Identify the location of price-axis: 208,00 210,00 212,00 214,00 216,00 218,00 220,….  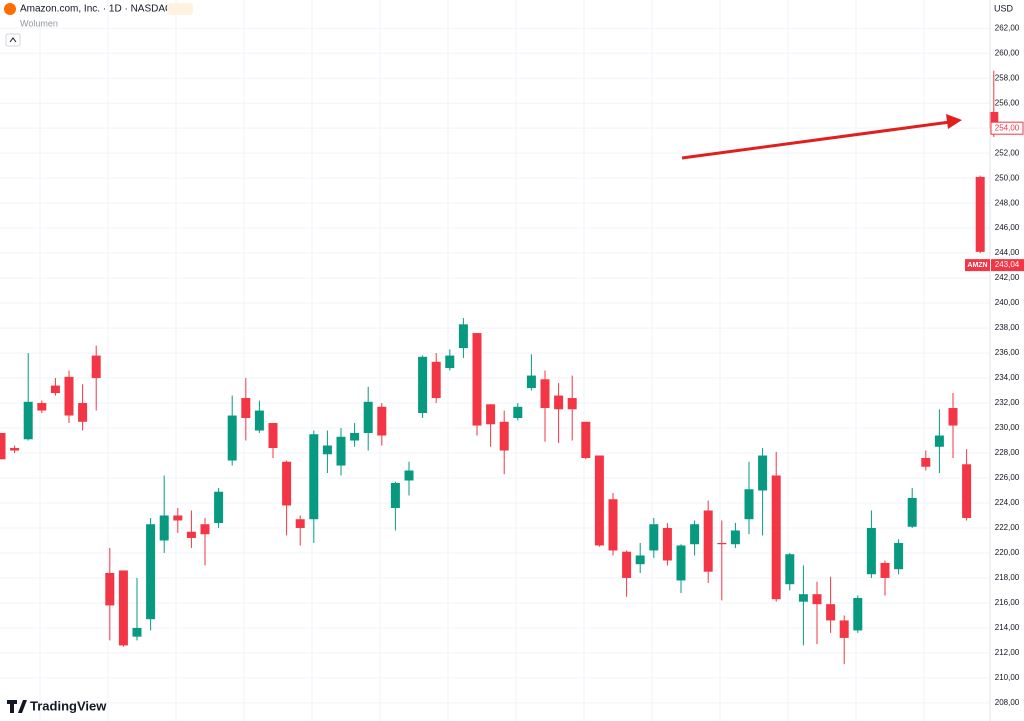
(994, 365).